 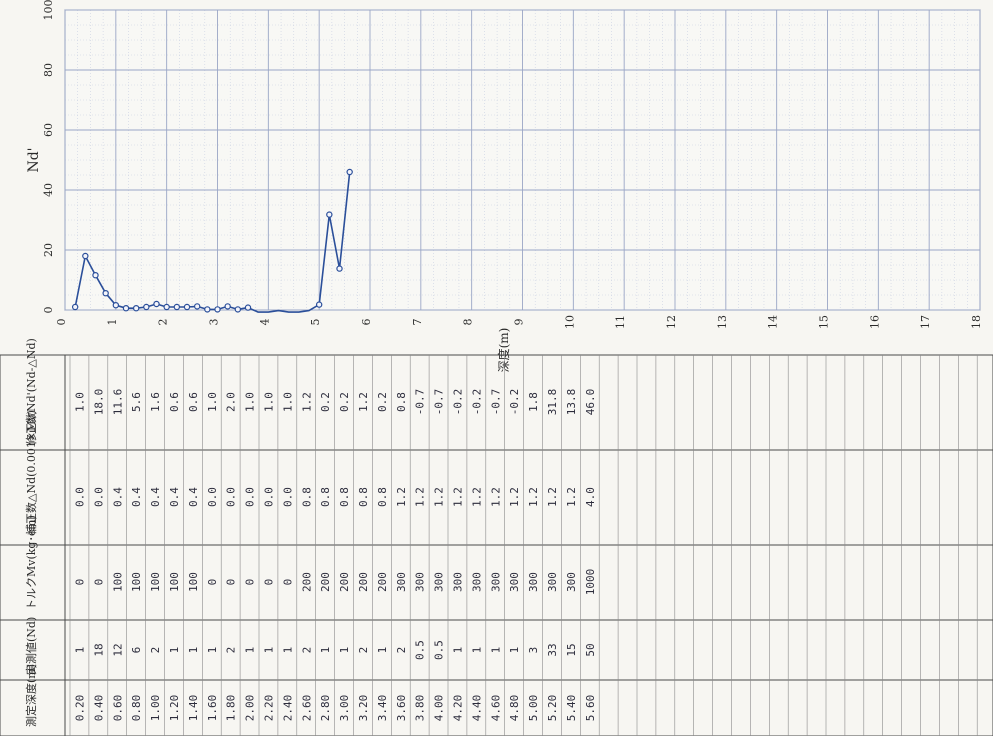 I want to click on cell-ndp: 0.8, so click(x=401, y=402).